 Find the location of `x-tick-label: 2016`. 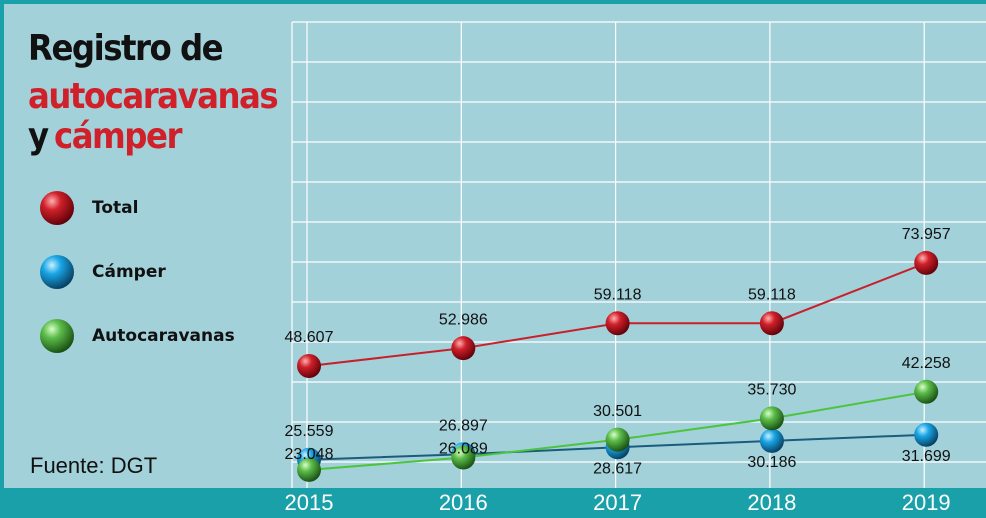

x-tick-label: 2016 is located at coordinates (463, 502).